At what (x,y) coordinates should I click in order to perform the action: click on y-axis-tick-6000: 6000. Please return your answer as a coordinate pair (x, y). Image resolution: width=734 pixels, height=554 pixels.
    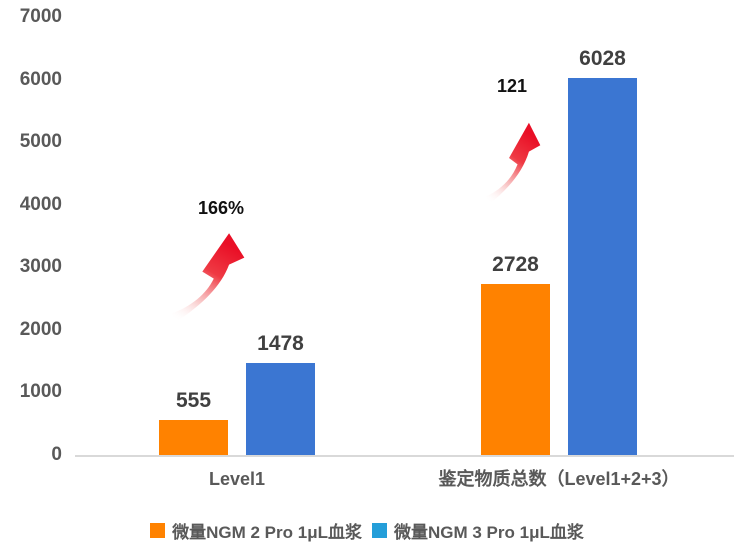
    Looking at the image, I should click on (40, 79).